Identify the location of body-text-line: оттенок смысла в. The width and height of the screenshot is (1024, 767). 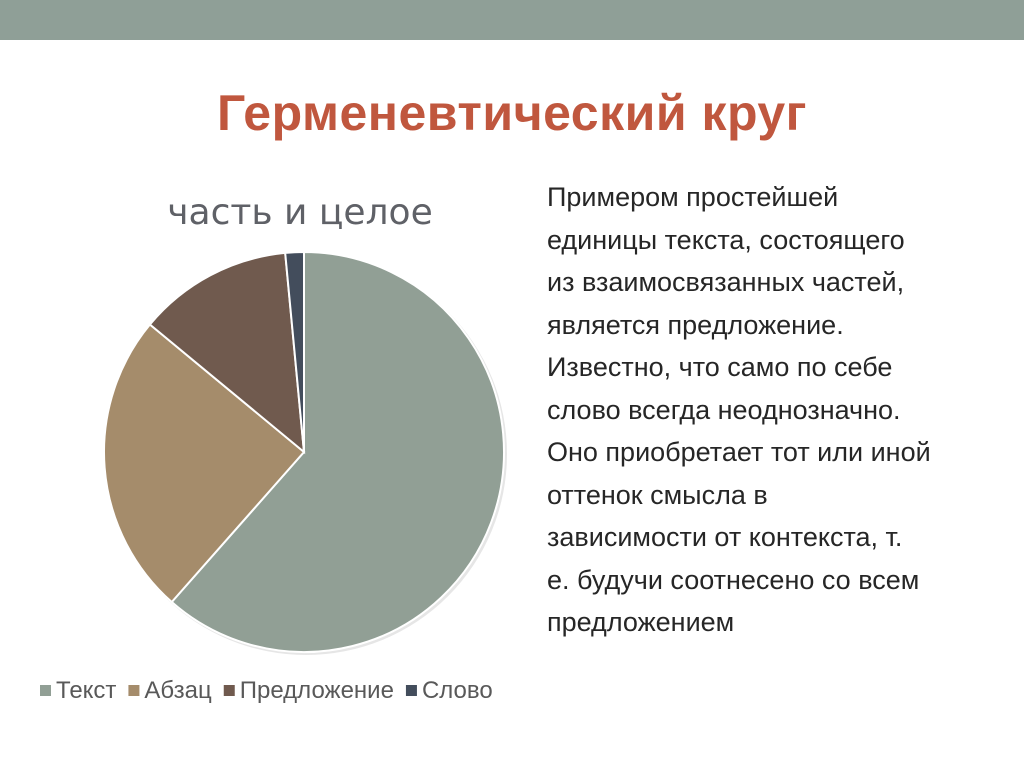
(657, 494).